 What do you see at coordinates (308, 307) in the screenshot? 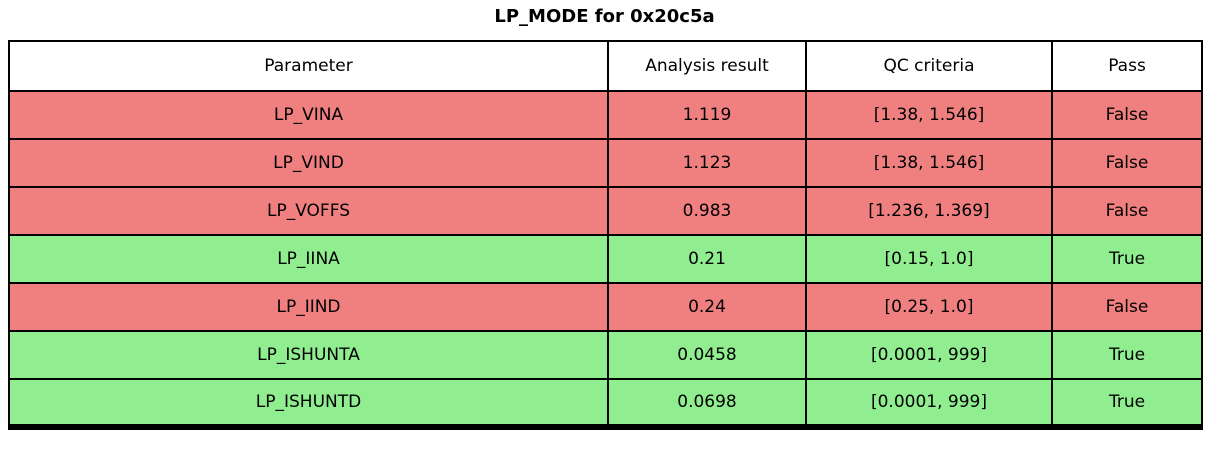
I see `parameter-cell: LP_IIND` at bounding box center [308, 307].